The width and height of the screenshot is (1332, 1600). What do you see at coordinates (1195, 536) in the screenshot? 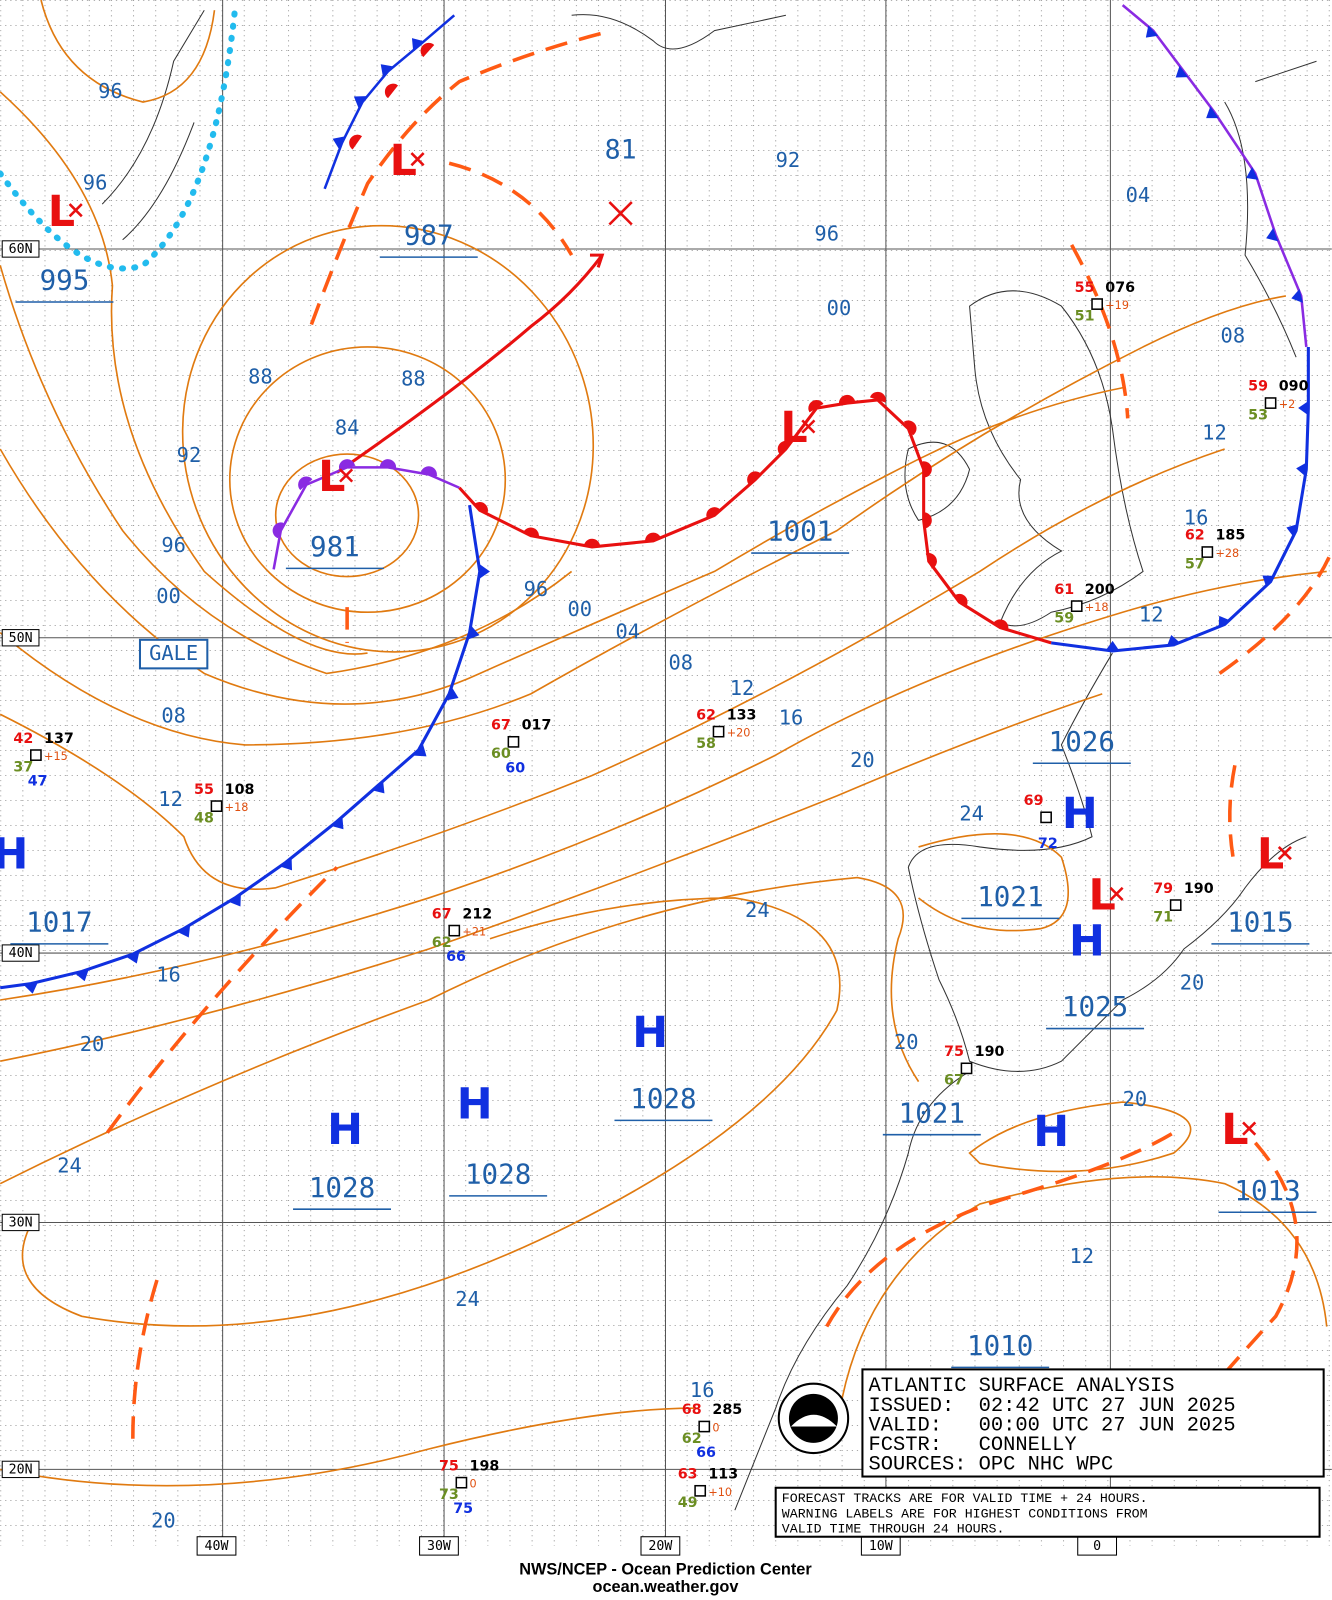
I see `station-temp: 62` at bounding box center [1195, 536].